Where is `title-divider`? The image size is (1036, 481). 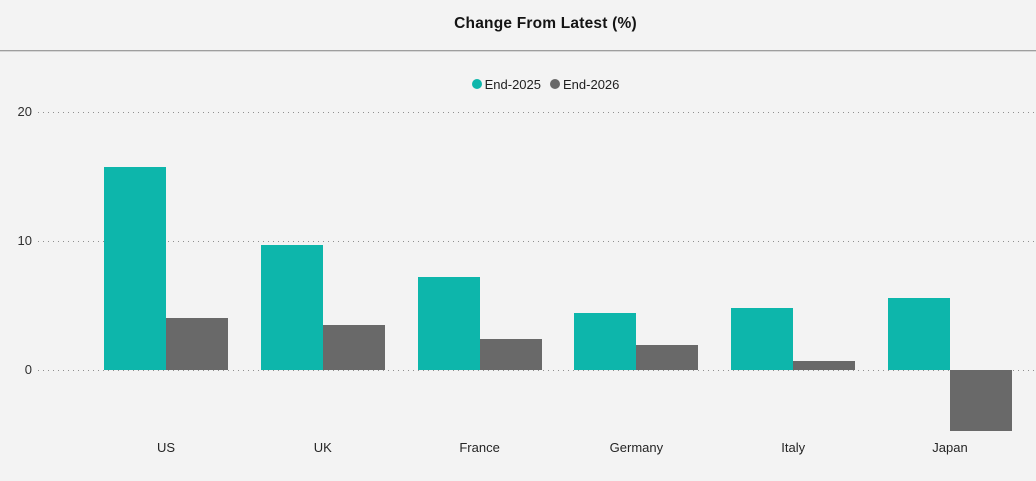 title-divider is located at coordinates (518, 51).